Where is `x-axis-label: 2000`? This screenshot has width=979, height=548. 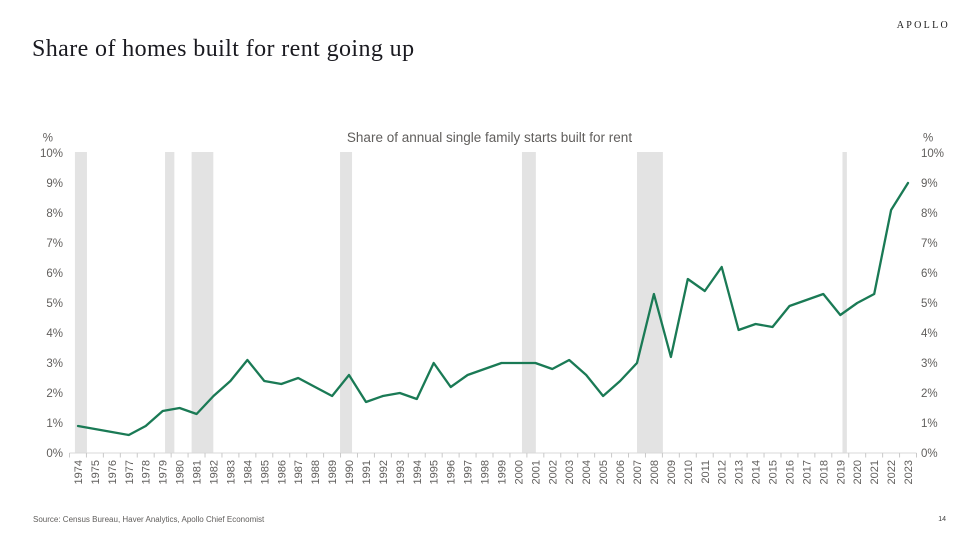
x-axis-label: 2000 is located at coordinates (519, 472).